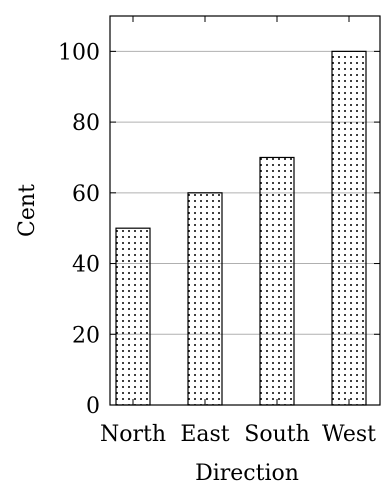 This screenshot has width=388, height=489. What do you see at coordinates (86, 123) in the screenshot?
I see `y-tick-label: 80` at bounding box center [86, 123].